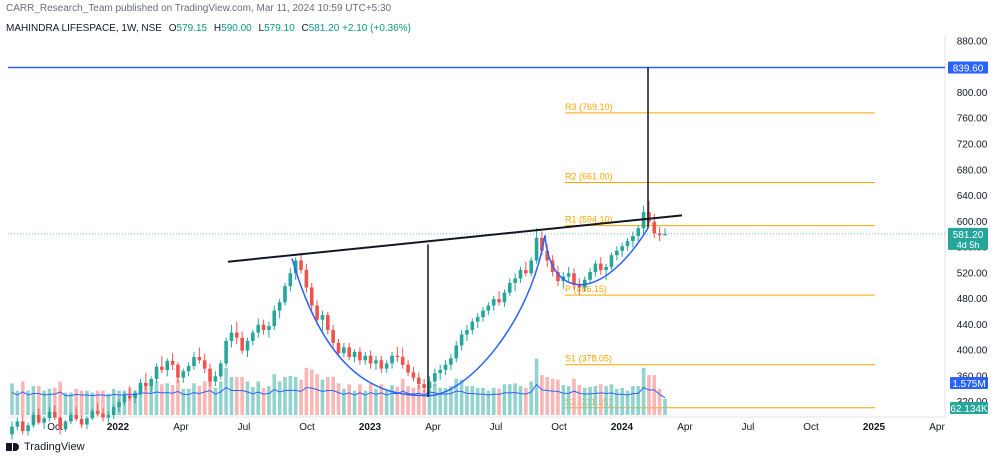  What do you see at coordinates (972, 41) in the screenshot?
I see `y-tick-label: 880.00` at bounding box center [972, 41].